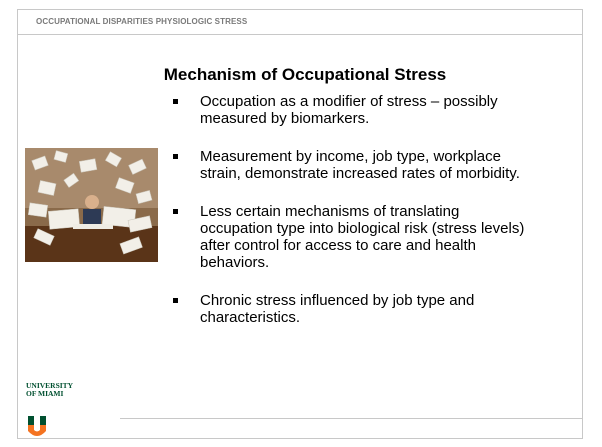 The width and height of the screenshot is (602, 447). Describe the element at coordinates (37, 426) in the screenshot. I see `u-logo` at that location.